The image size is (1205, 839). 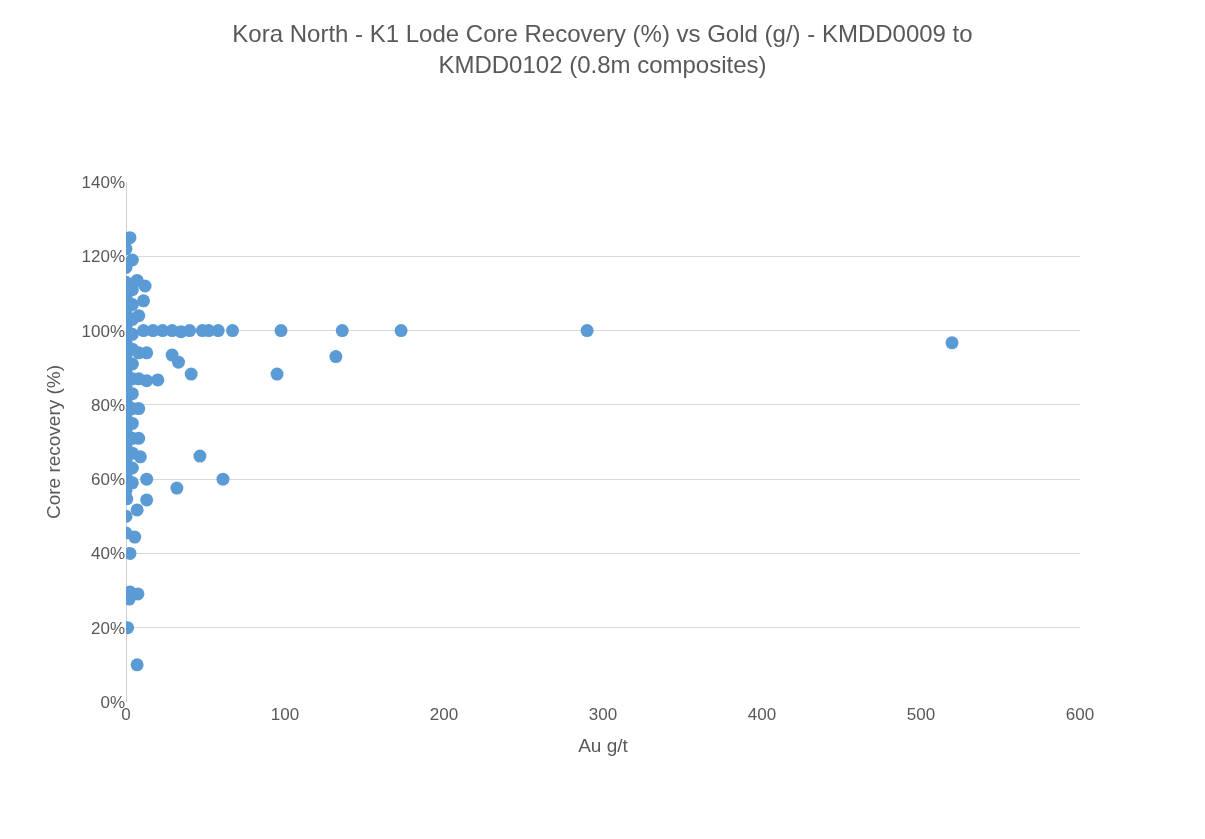 What do you see at coordinates (107, 554) in the screenshot?
I see `y-tick-label: 40%` at bounding box center [107, 554].